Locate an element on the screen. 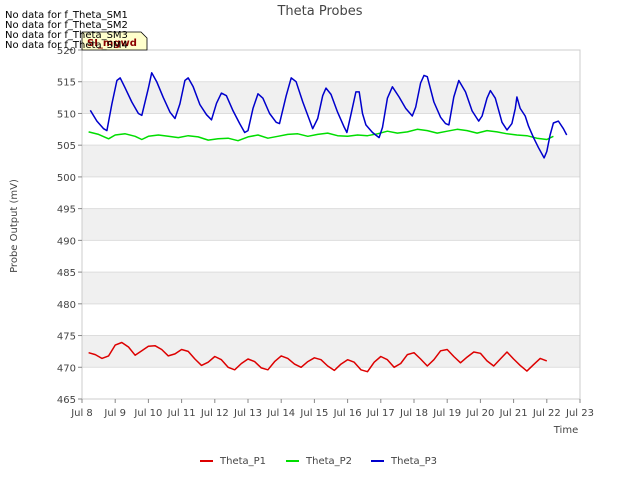 This screenshot has width=640, height=480. y-tick-label: 470 is located at coordinates (66, 368).